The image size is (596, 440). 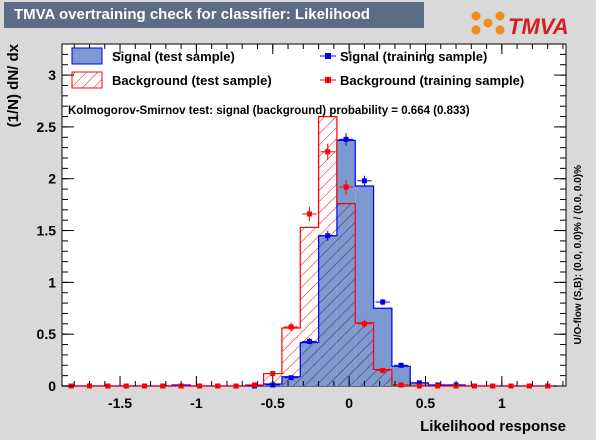 I want to click on legend-swatch-signal-test, so click(x=87, y=56).